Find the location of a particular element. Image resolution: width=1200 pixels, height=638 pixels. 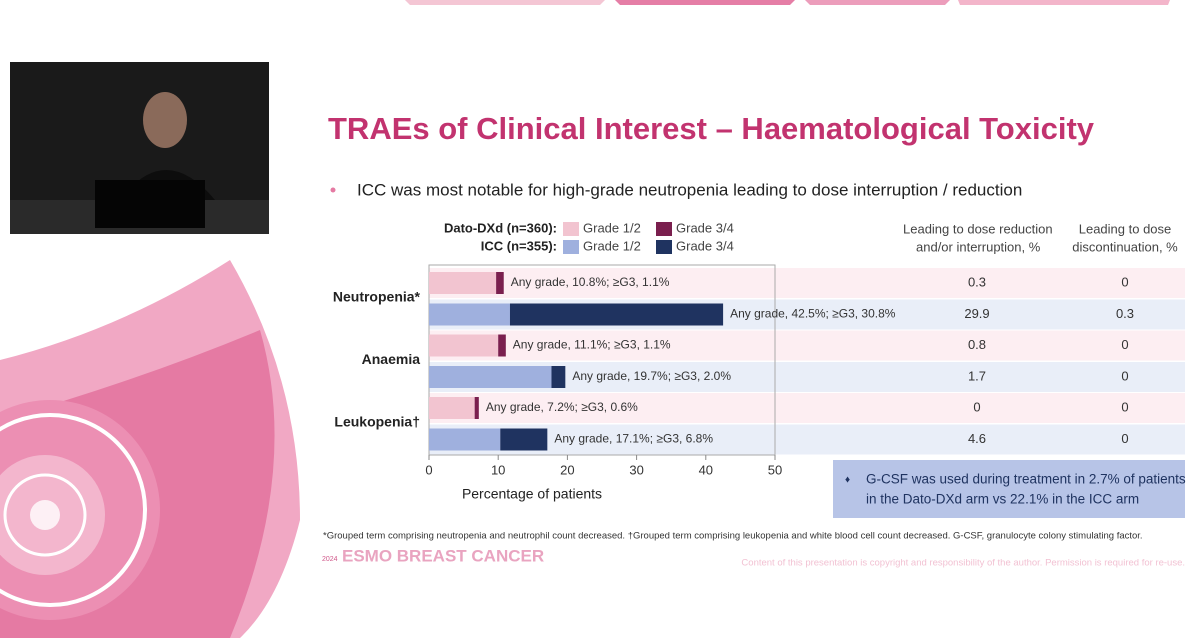

plot-frame is located at coordinates (602, 360).